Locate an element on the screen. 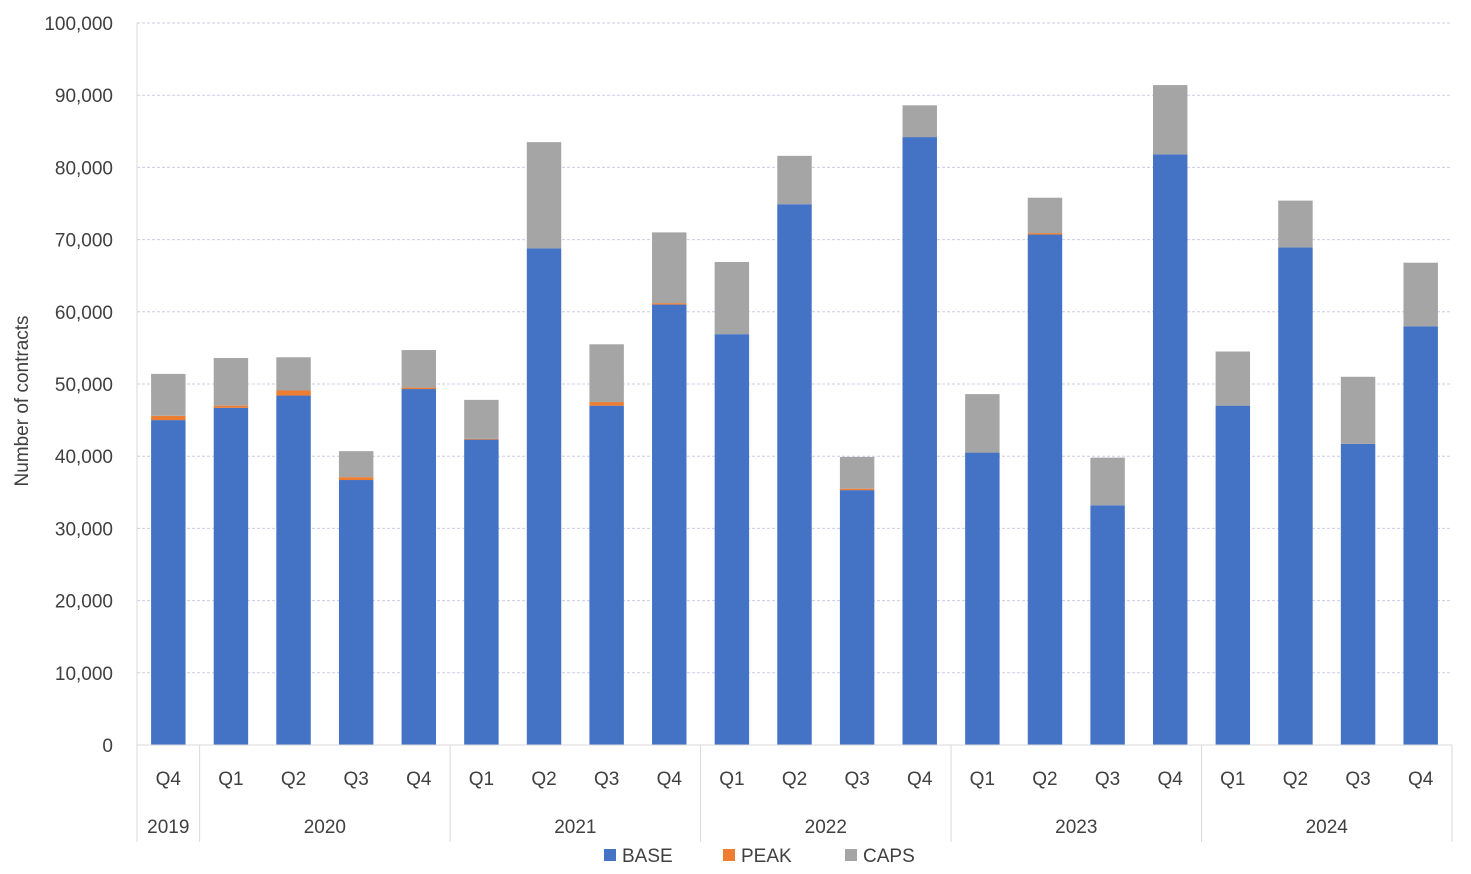  x-group-label: 2019 is located at coordinates (168, 827).